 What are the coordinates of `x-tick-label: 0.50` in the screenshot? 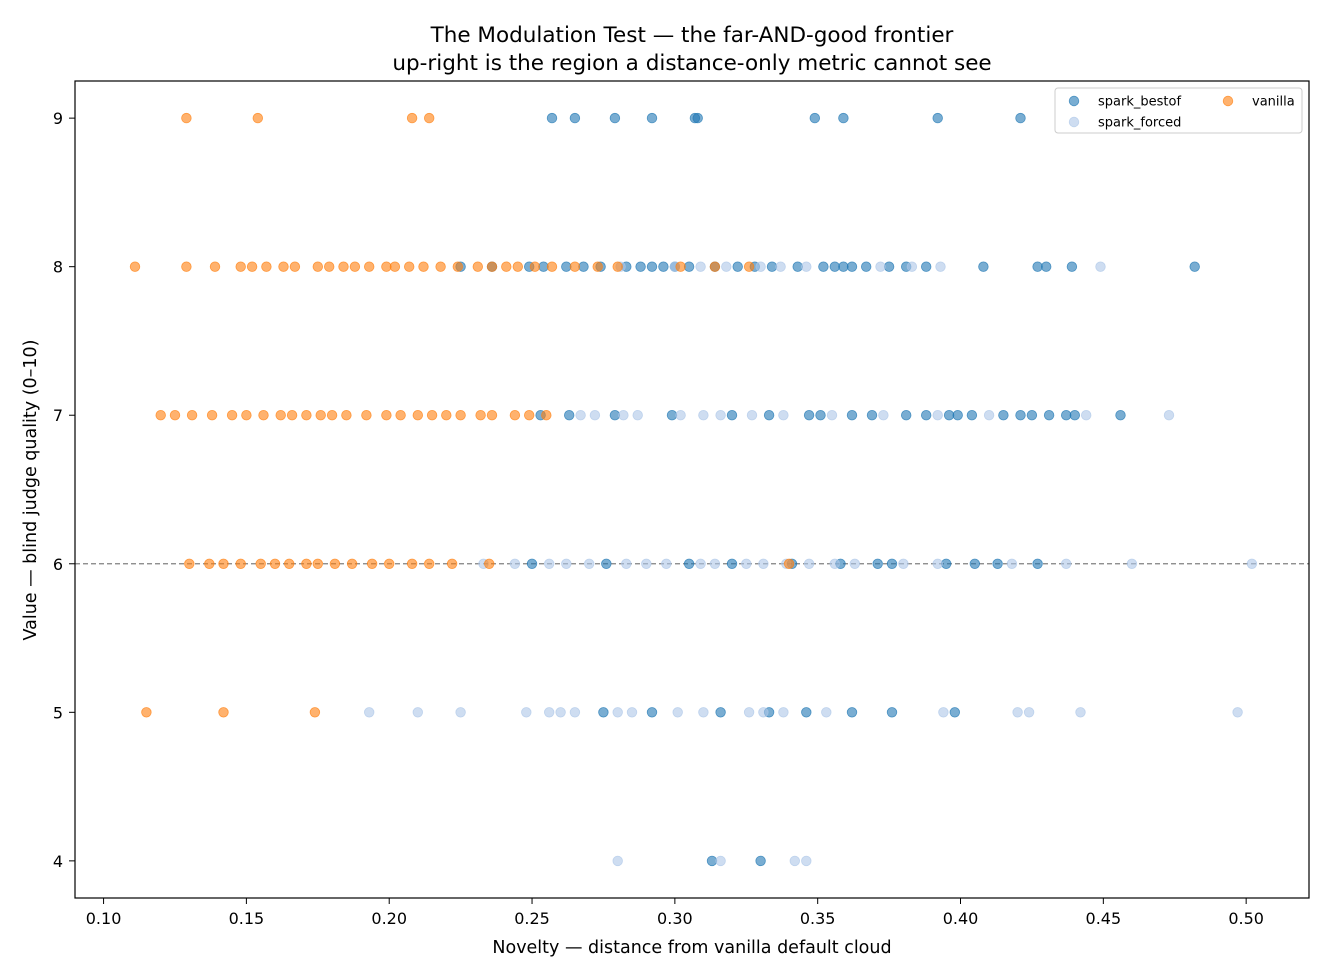 It's located at (1246, 918).